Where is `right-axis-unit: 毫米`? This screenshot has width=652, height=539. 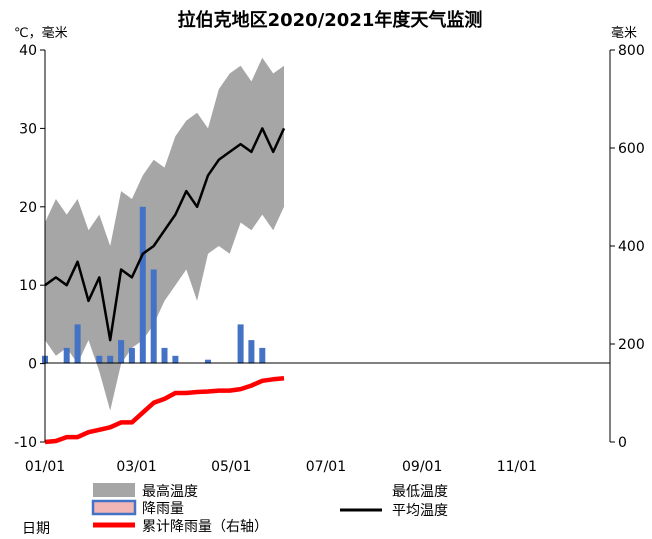
right-axis-unit: 毫米 is located at coordinates (624, 33).